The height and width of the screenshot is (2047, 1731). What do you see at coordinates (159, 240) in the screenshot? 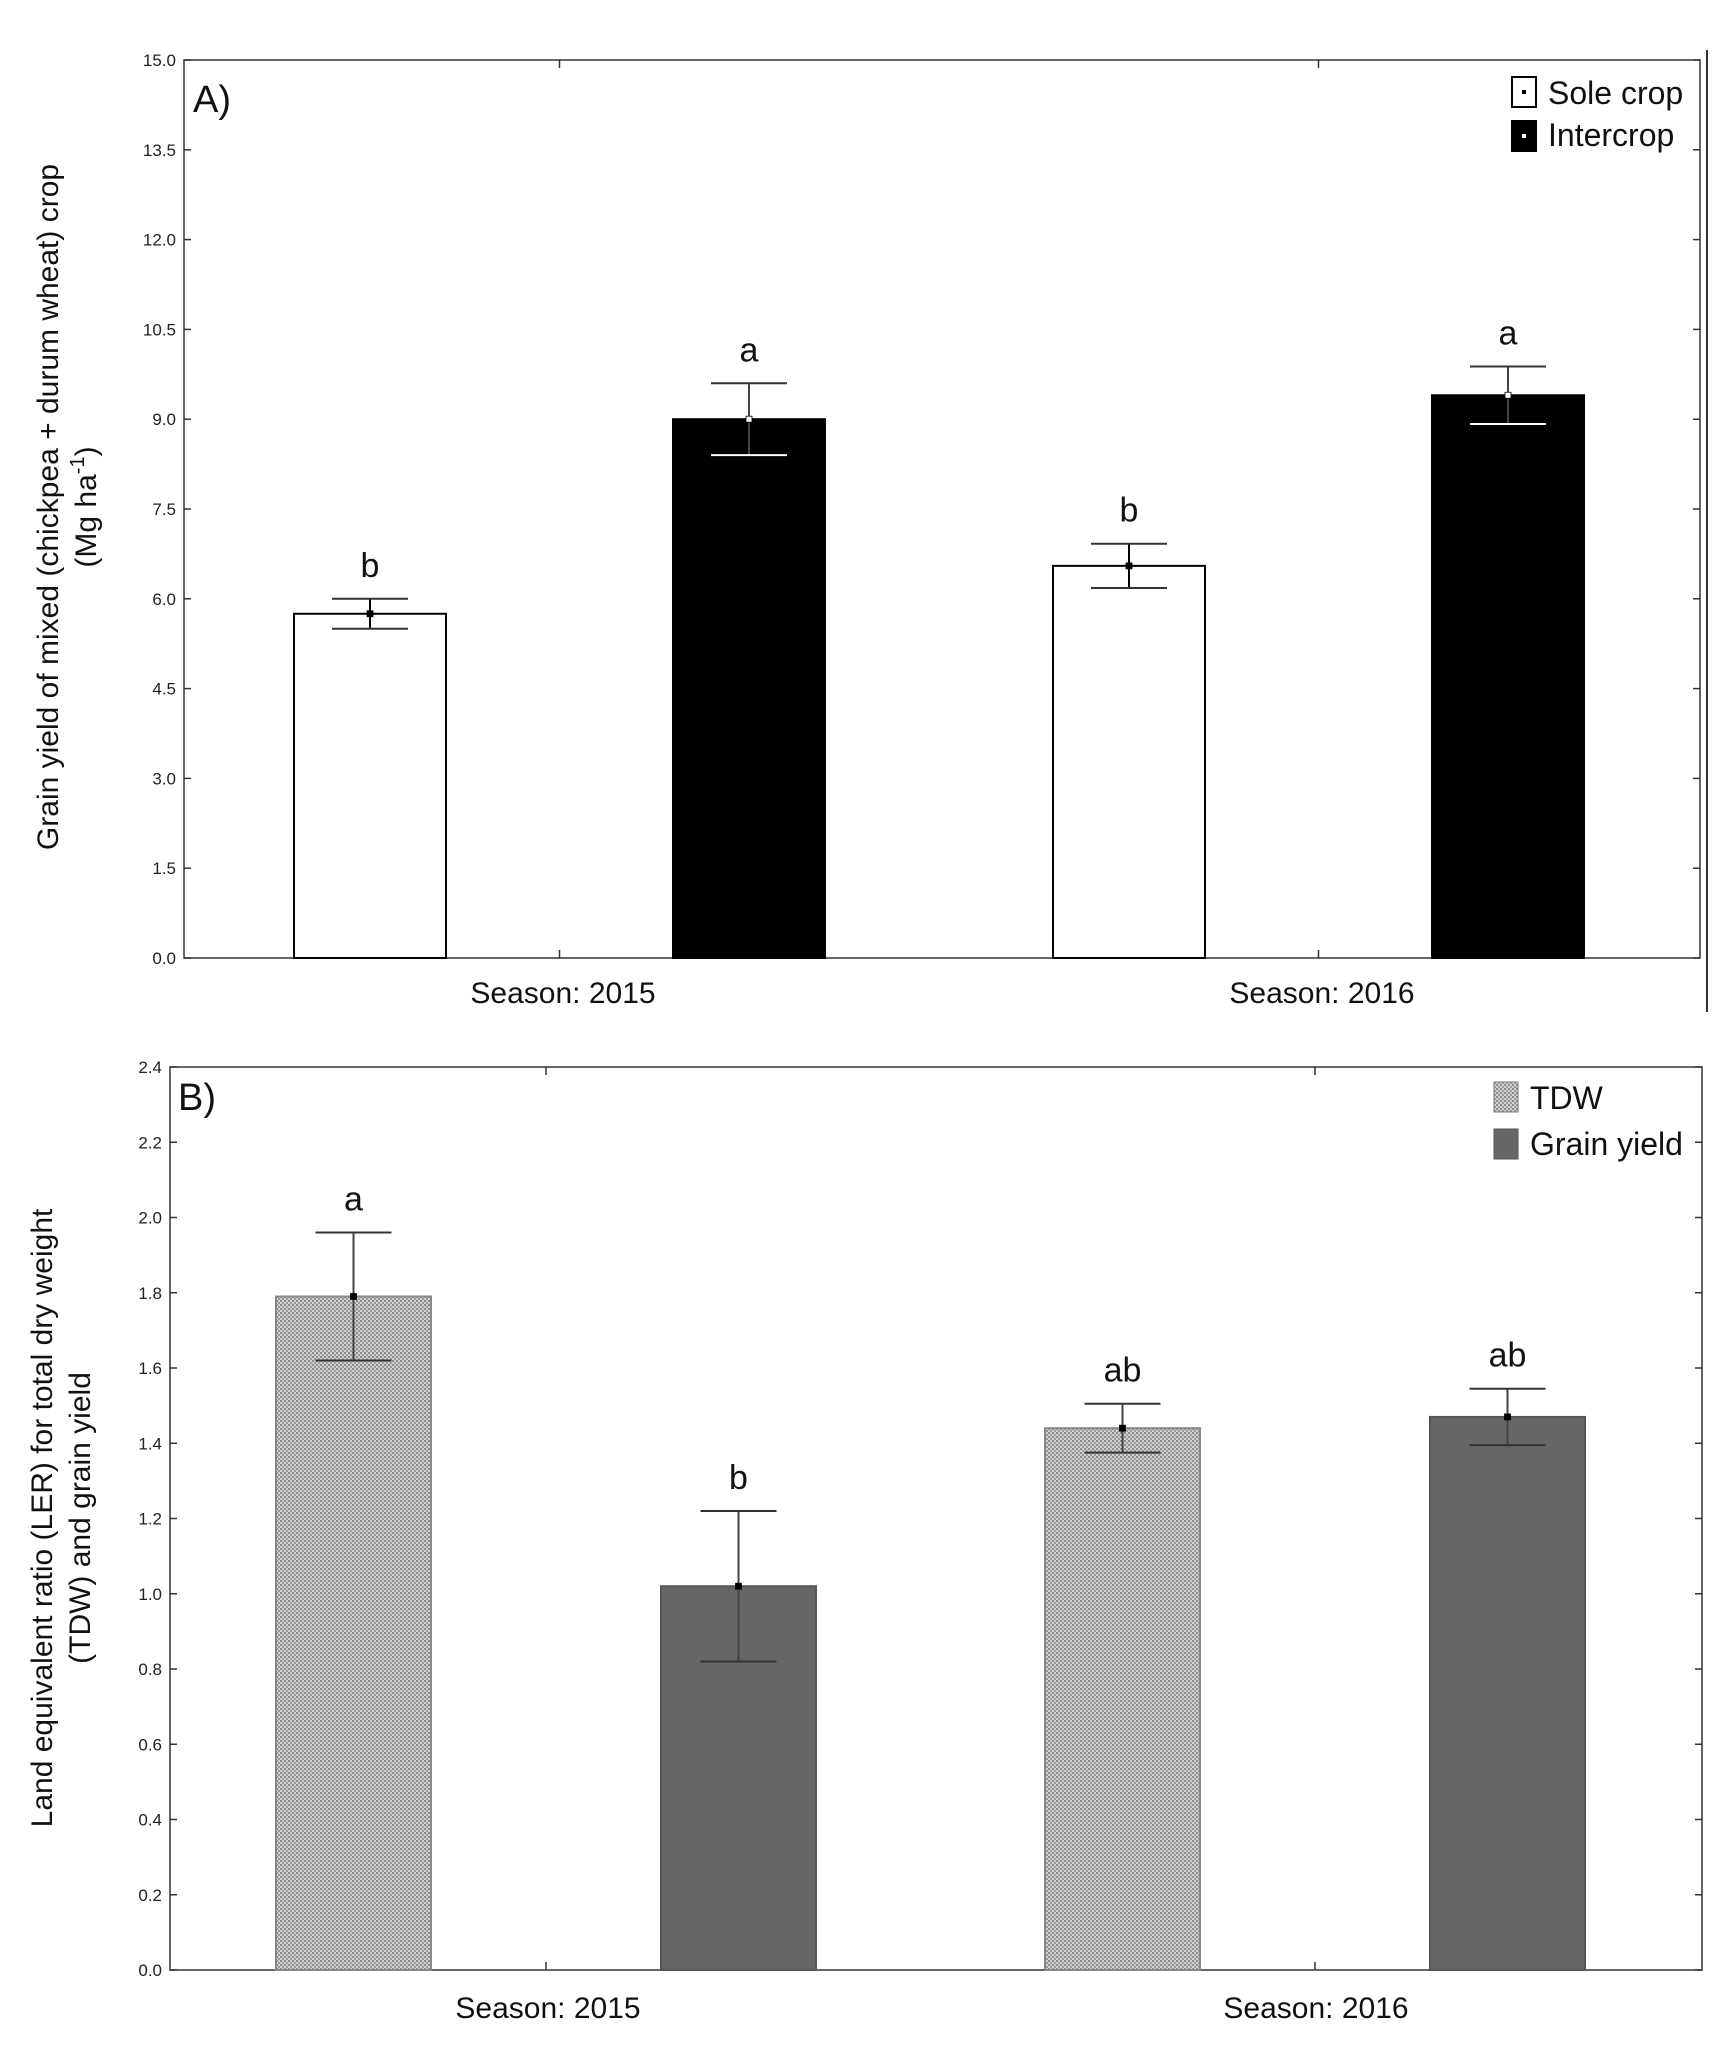
I see `panel-a-ytick-label: 12.0` at bounding box center [159, 240].